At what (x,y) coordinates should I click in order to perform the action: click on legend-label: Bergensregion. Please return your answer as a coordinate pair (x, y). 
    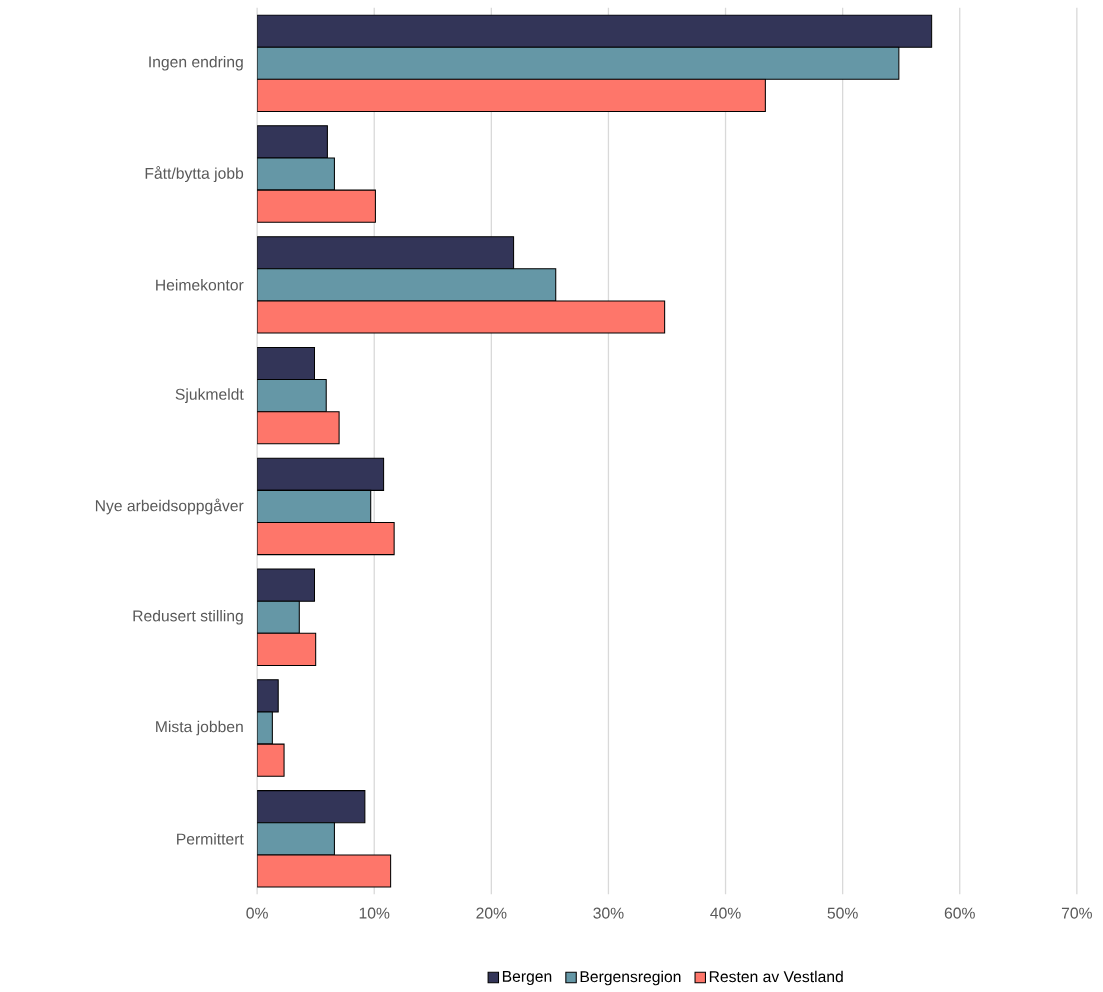
    Looking at the image, I should click on (630, 978).